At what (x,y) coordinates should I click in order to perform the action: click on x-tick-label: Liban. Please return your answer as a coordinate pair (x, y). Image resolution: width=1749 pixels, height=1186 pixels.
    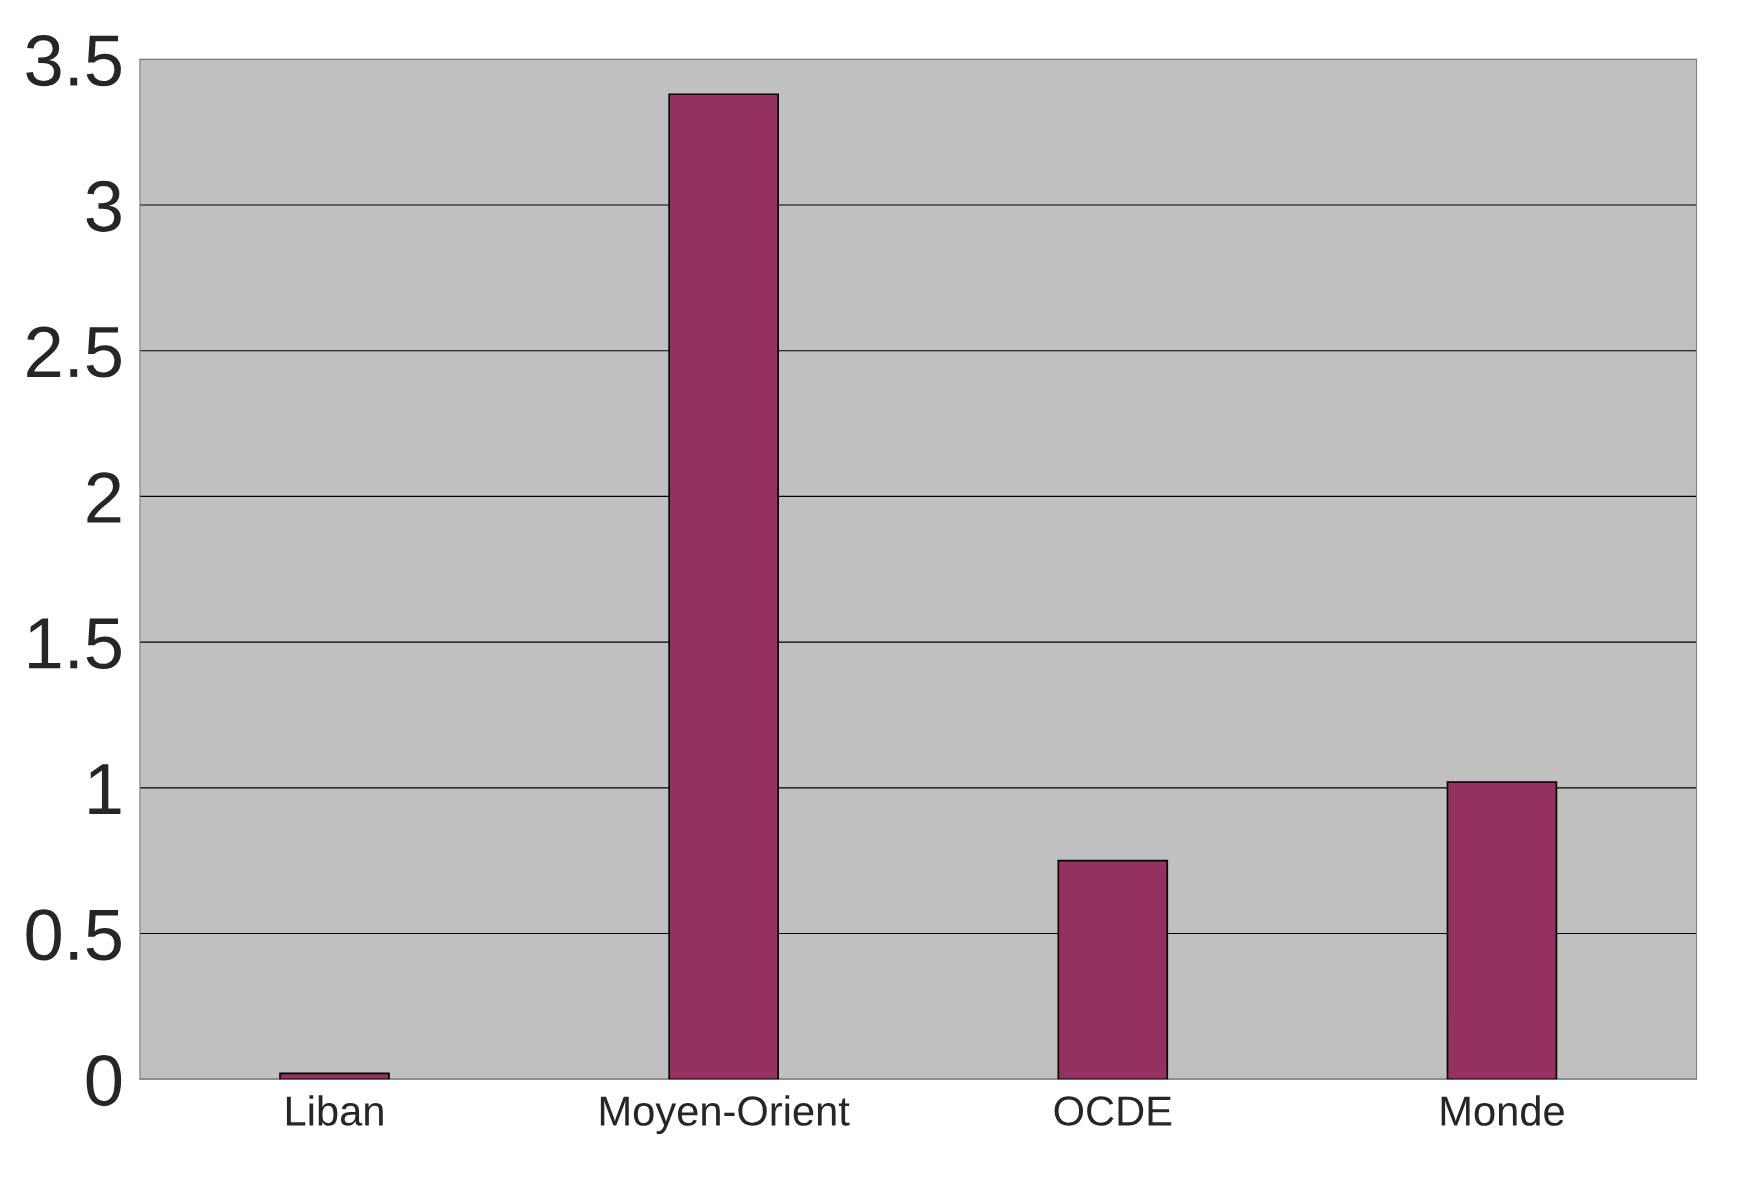
    Looking at the image, I should click on (334, 1110).